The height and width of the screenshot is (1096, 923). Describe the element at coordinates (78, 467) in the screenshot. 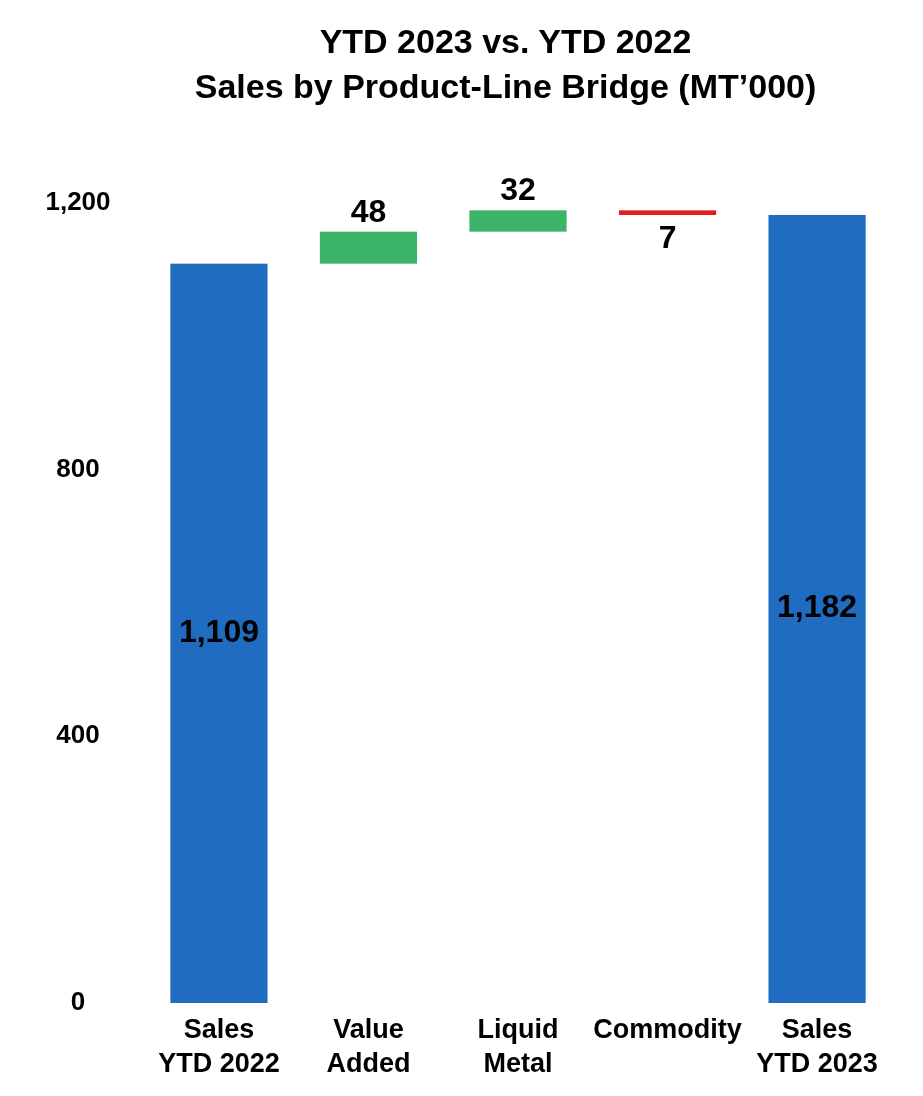

I see `y-tick-label: 800` at that location.